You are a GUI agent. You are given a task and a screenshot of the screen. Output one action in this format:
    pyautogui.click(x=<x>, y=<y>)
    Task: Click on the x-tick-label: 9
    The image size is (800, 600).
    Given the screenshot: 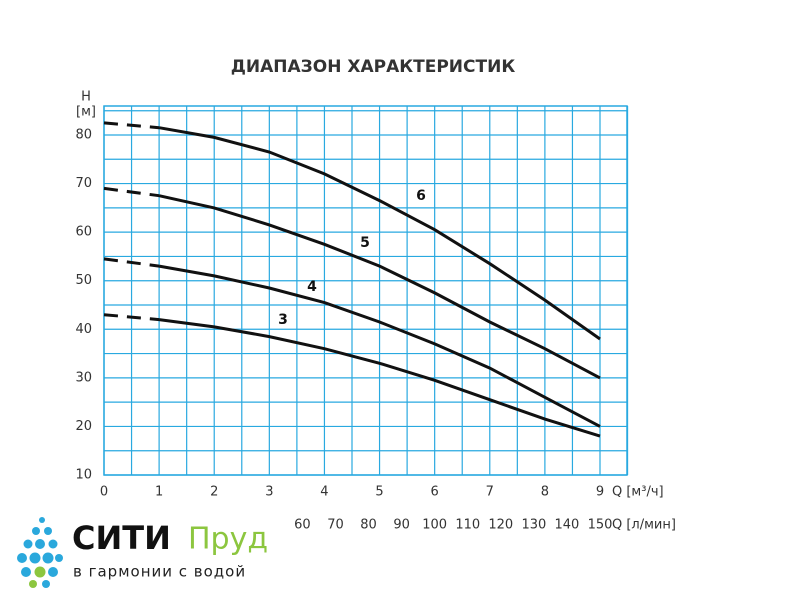 What is the action you would take?
    pyautogui.click(x=600, y=492)
    